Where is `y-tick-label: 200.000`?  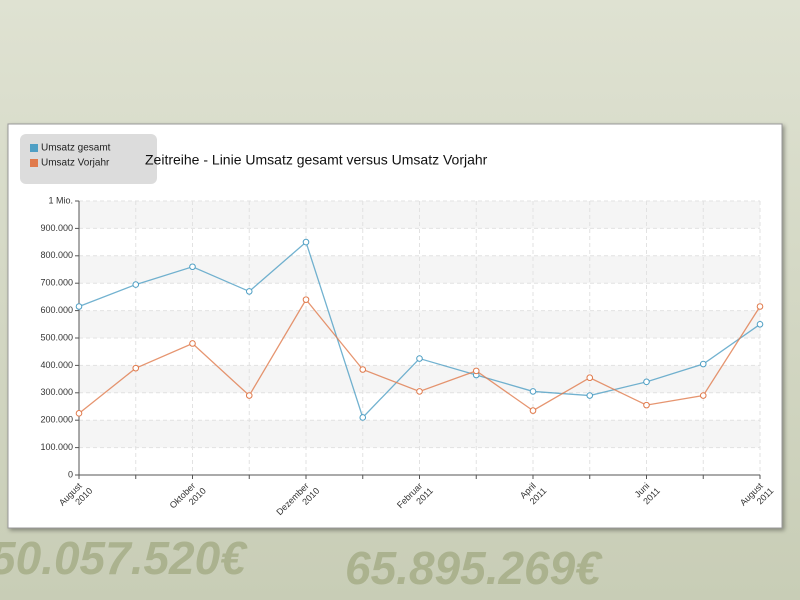 y-tick-label: 200.000 is located at coordinates (56, 420).